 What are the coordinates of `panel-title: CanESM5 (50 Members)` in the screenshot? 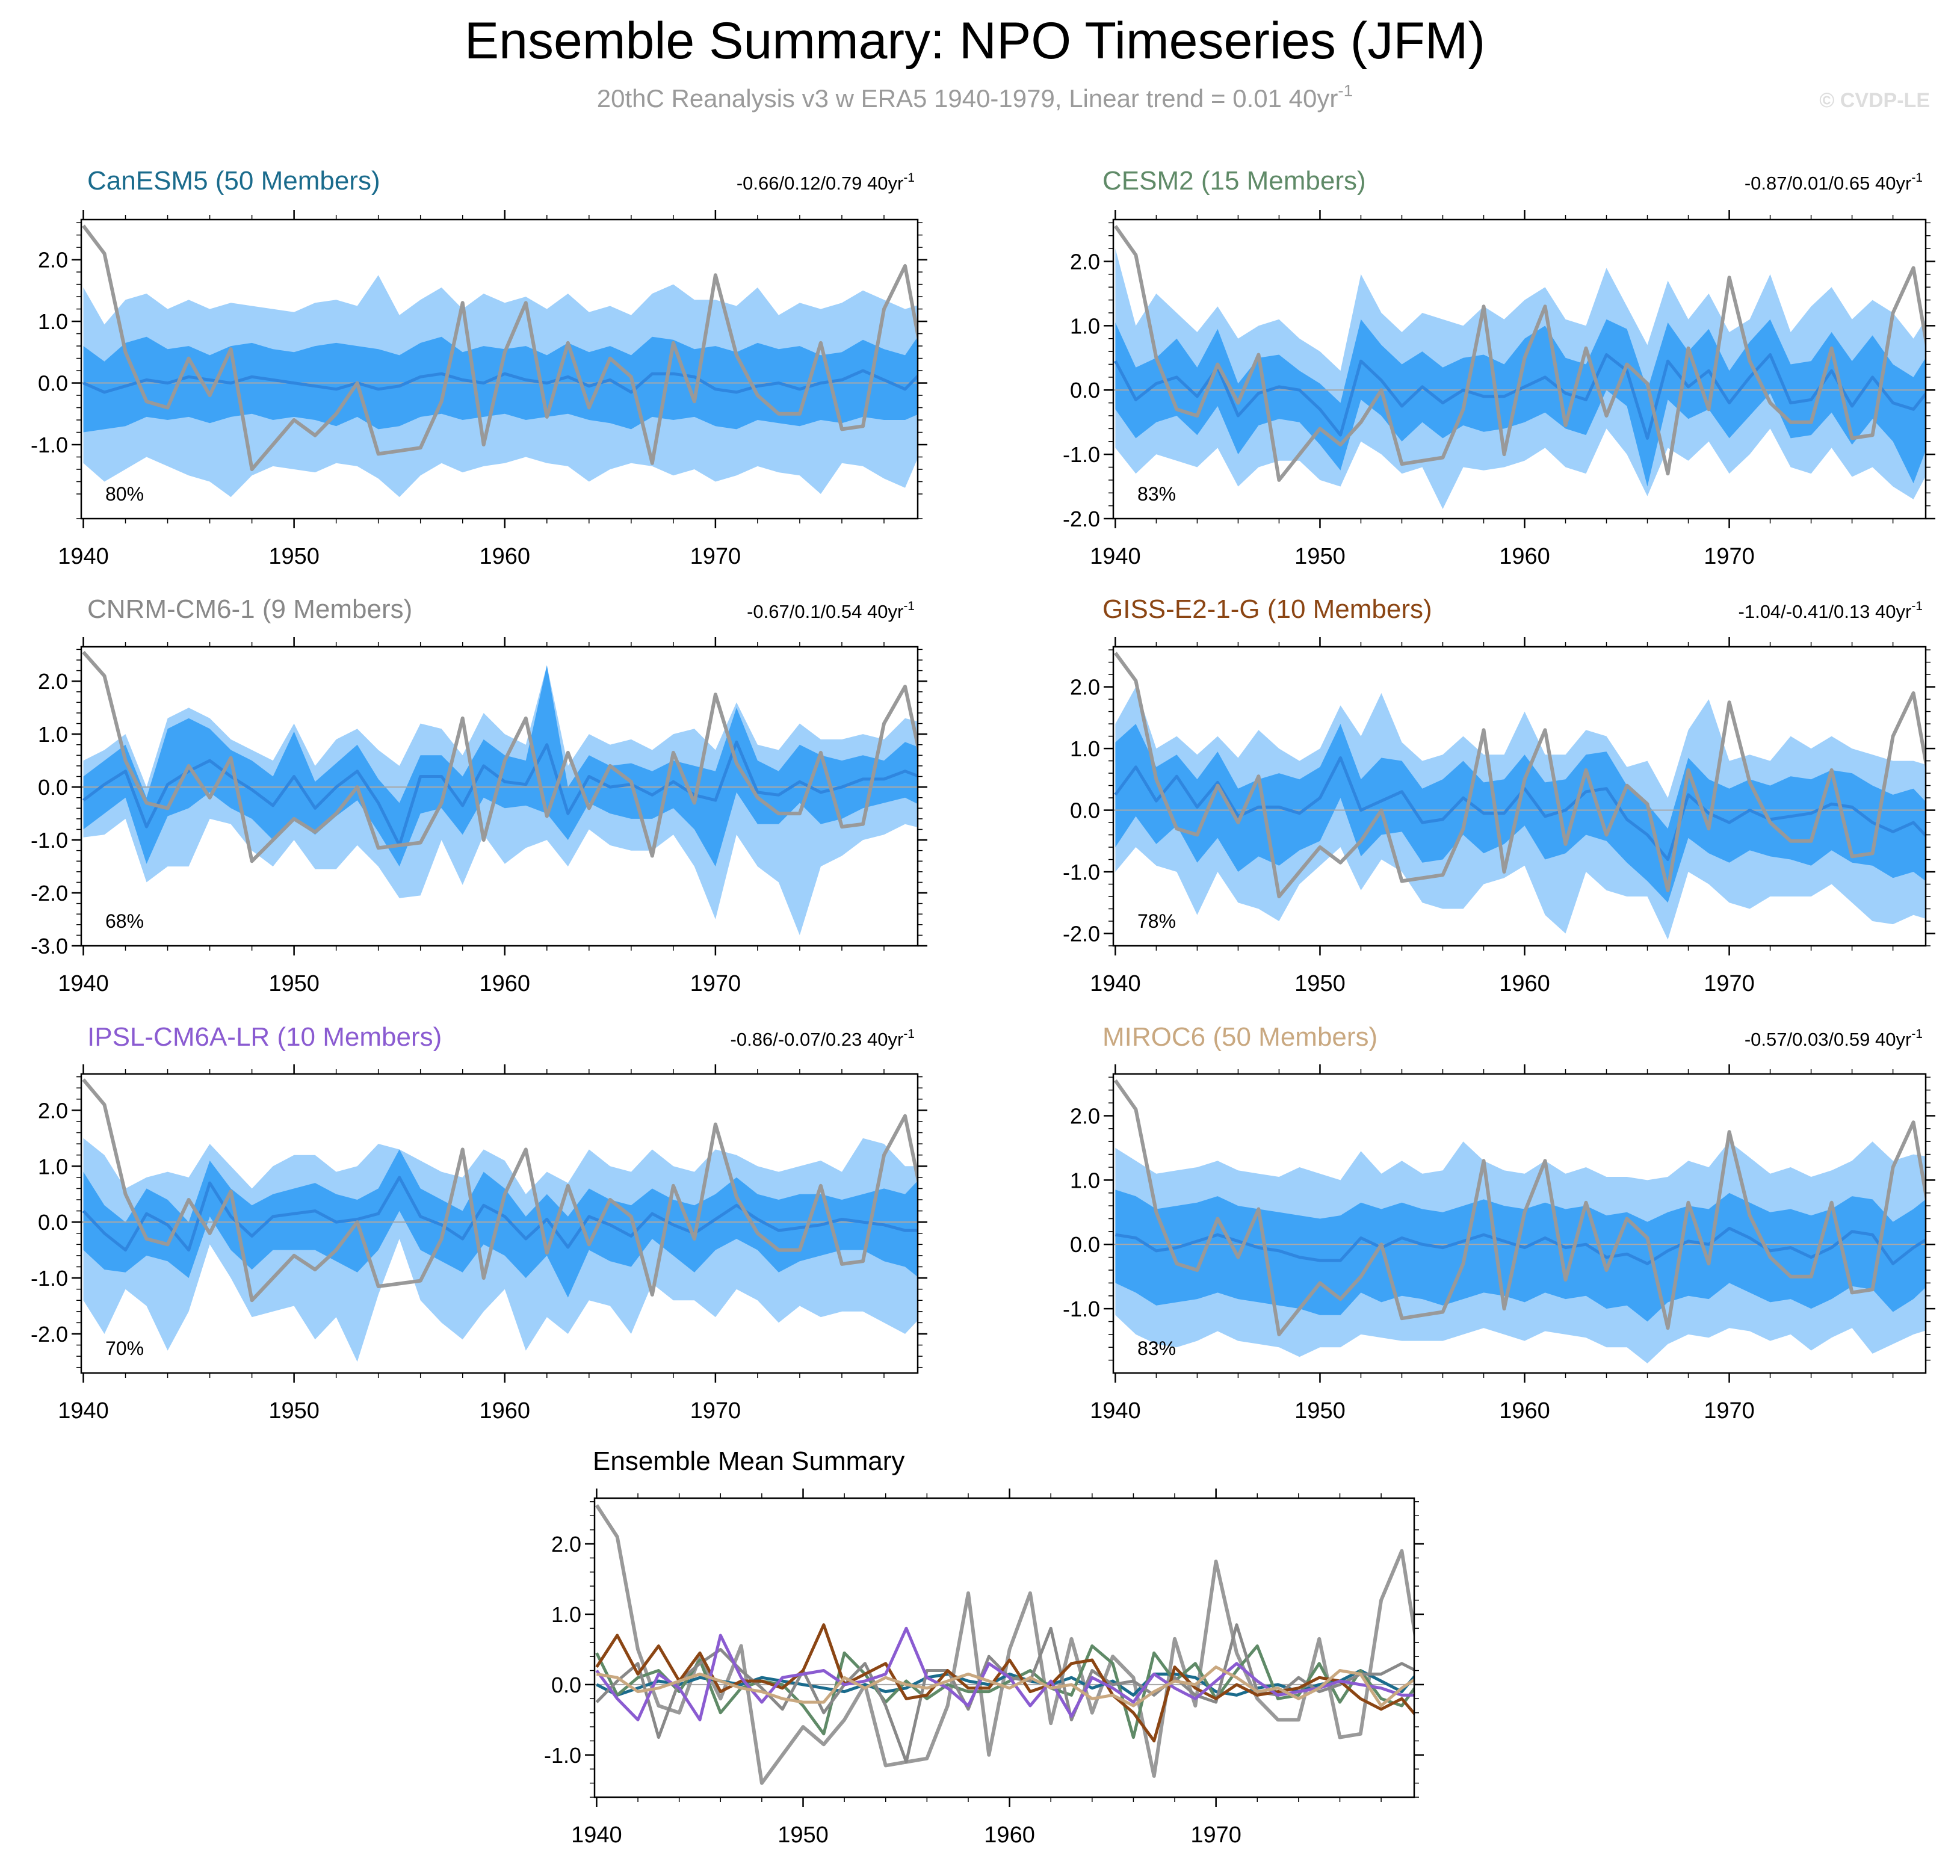 It's located at (234, 181).